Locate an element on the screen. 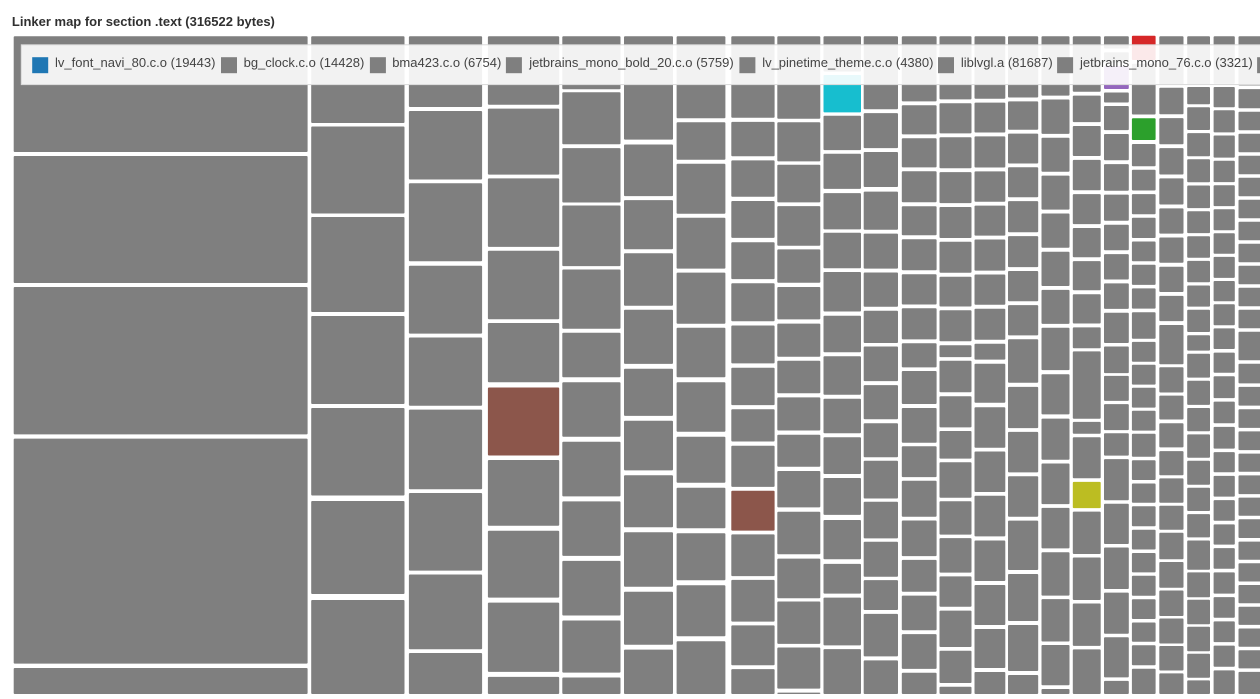 The width and height of the screenshot is (1260, 699). svg-text: bg_clock.c.o (14428) is located at coordinates (304, 62).